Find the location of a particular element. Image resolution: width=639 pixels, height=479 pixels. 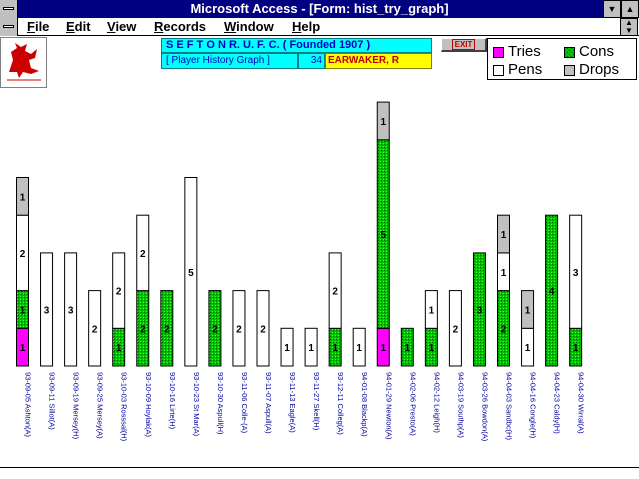

menu-bar: File Edit View Records Window Help is located at coordinates (319, 27).